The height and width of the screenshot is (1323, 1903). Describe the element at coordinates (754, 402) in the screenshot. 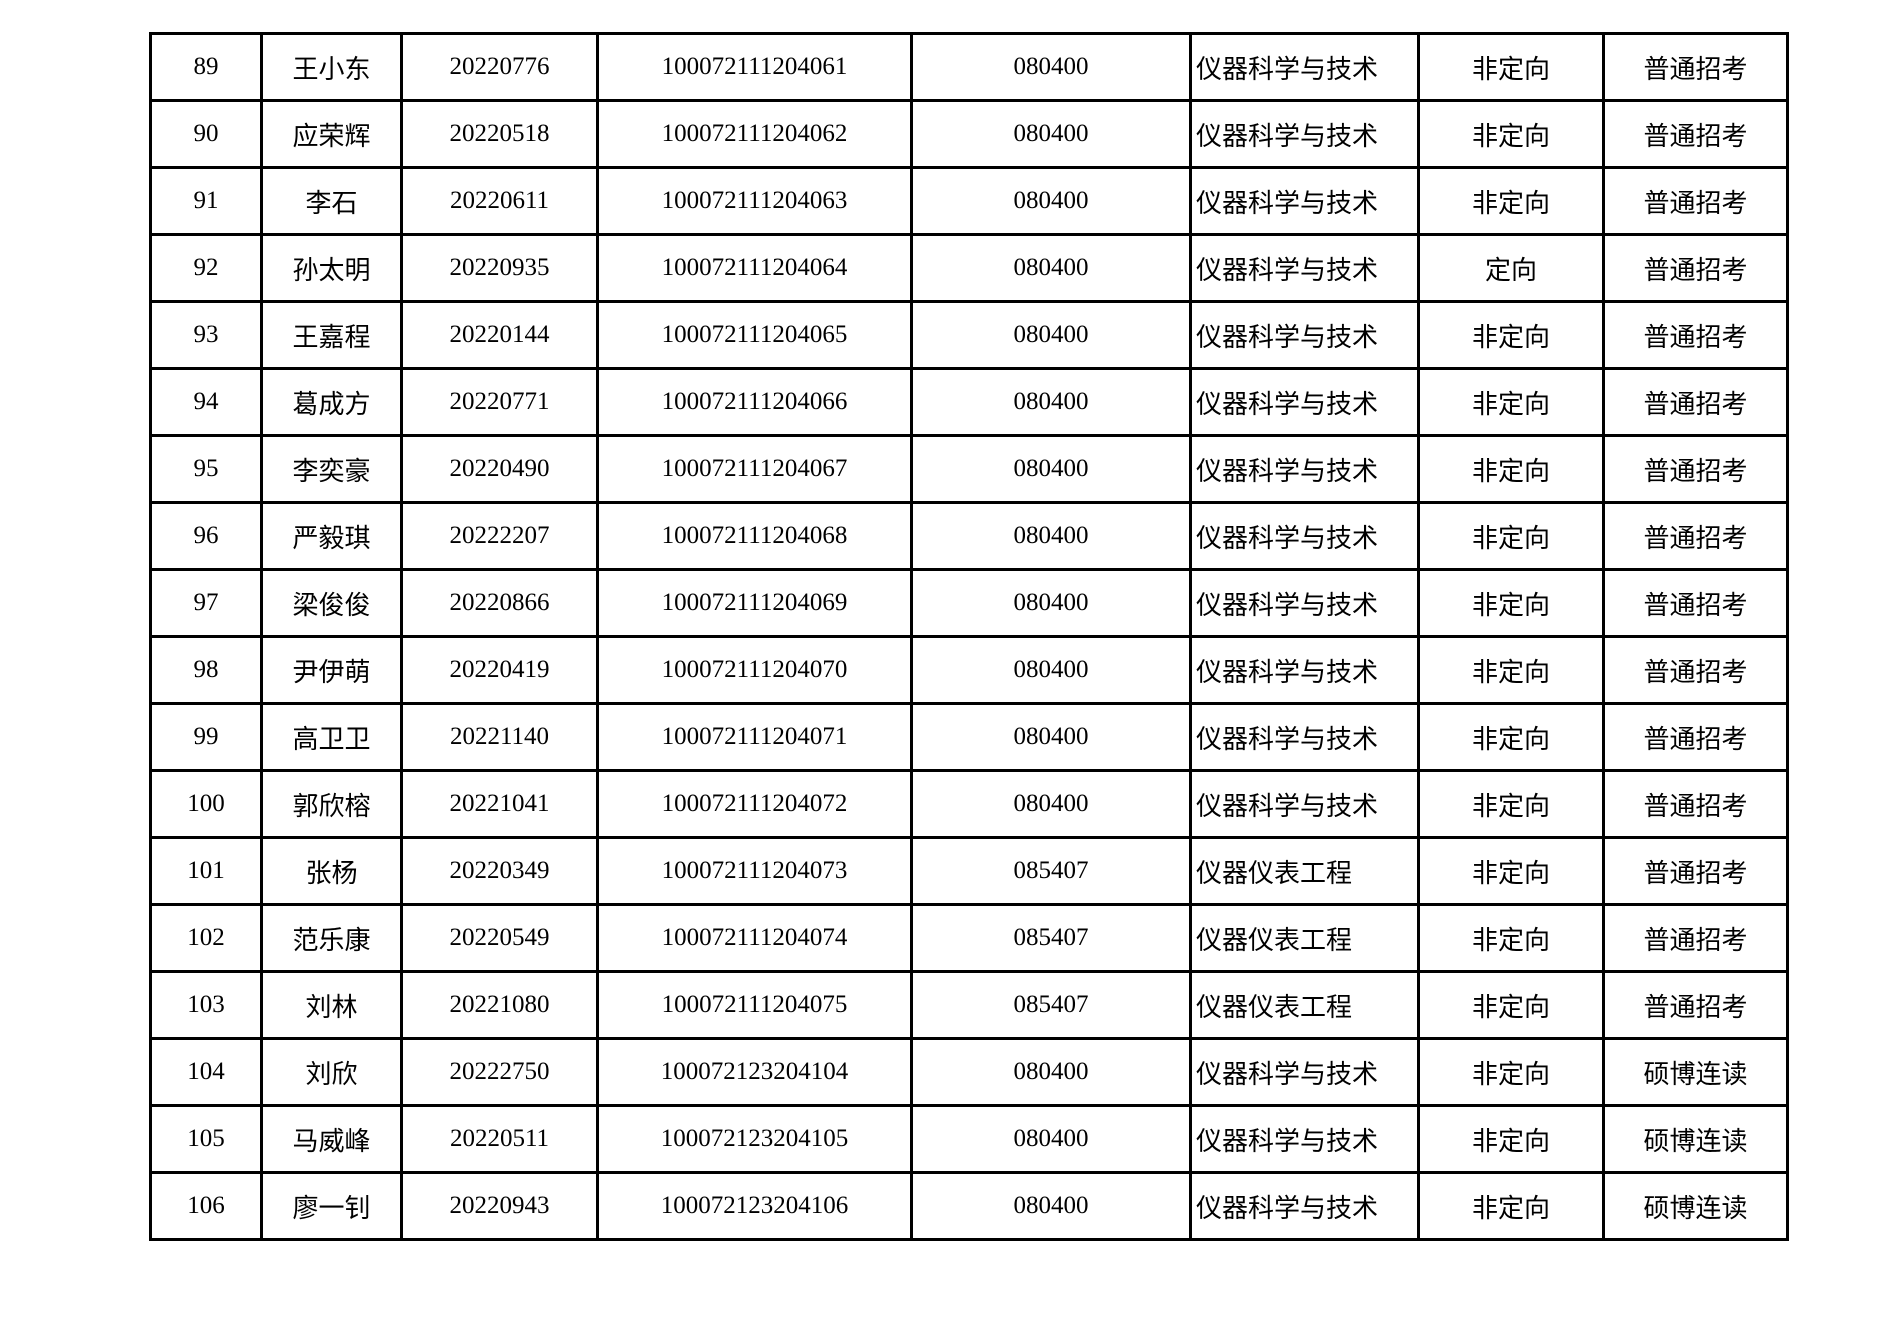

I see `student-id-cell: 100072111204066` at that location.